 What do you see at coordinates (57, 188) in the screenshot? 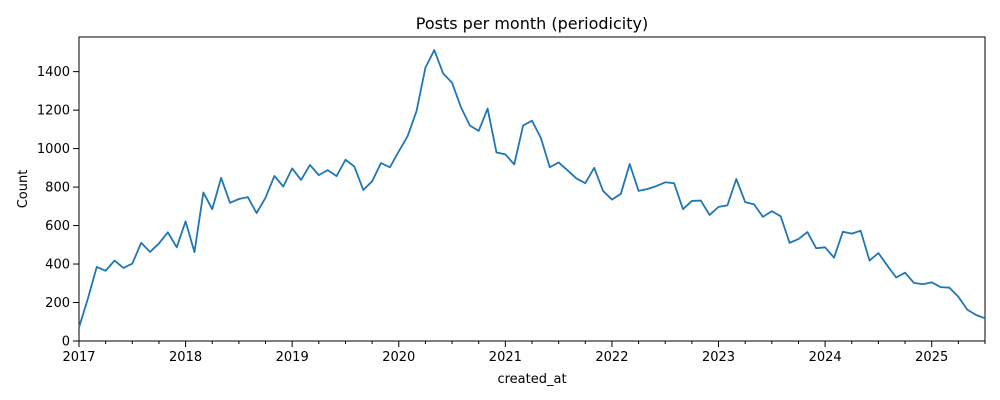
I see `y-tick-label: 800` at bounding box center [57, 188].